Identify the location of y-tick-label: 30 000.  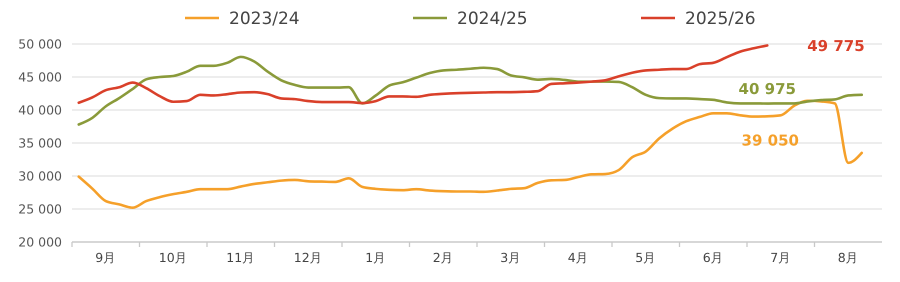
(40, 176).